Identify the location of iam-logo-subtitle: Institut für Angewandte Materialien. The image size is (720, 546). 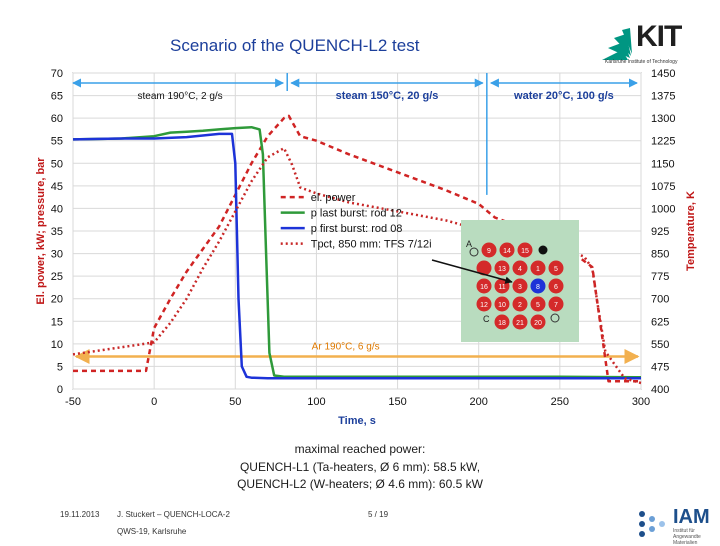
(687, 537).